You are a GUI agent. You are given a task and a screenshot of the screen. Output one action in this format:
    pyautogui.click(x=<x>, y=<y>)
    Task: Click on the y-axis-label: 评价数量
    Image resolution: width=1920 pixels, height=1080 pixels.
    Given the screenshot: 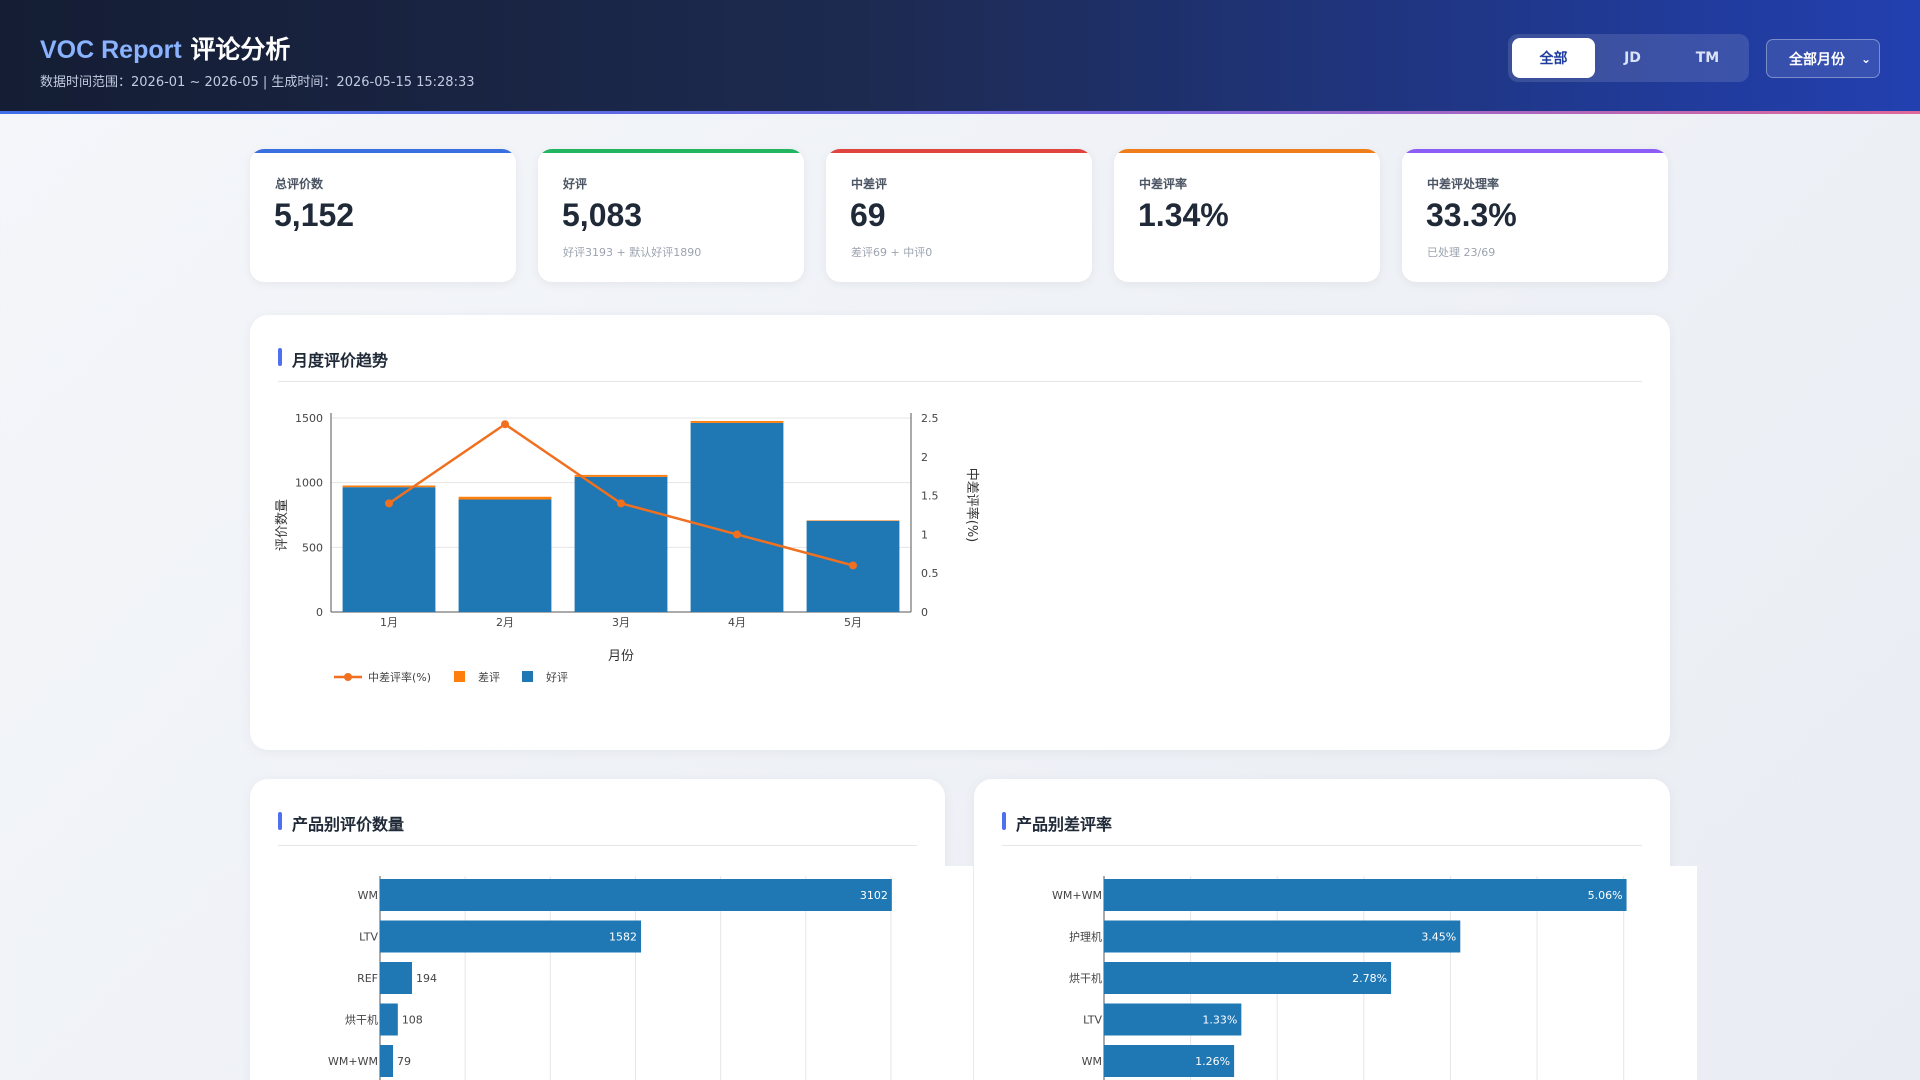 What is the action you would take?
    pyautogui.click(x=282, y=525)
    